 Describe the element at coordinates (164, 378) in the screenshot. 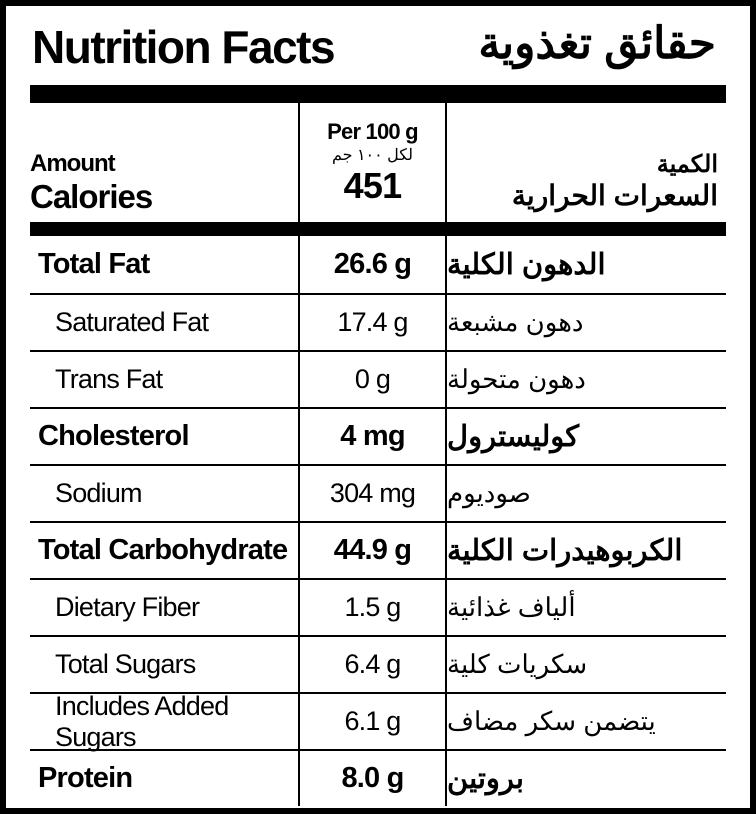

I see `nutrient-name: Trans Fat` at that location.